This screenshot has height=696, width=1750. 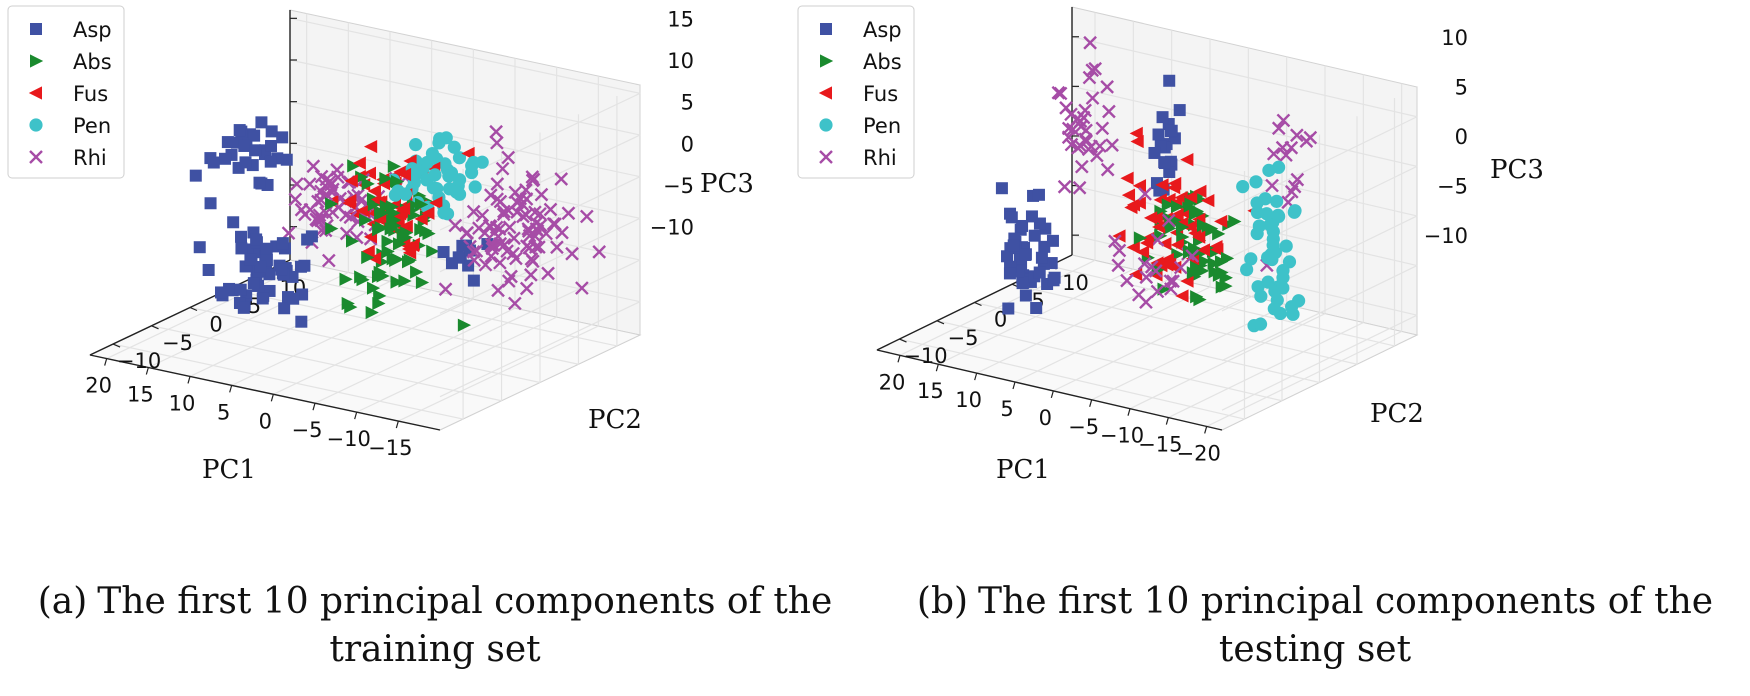 What do you see at coordinates (1446, 236) in the screenshot?
I see `z-tick-label: −10` at bounding box center [1446, 236].